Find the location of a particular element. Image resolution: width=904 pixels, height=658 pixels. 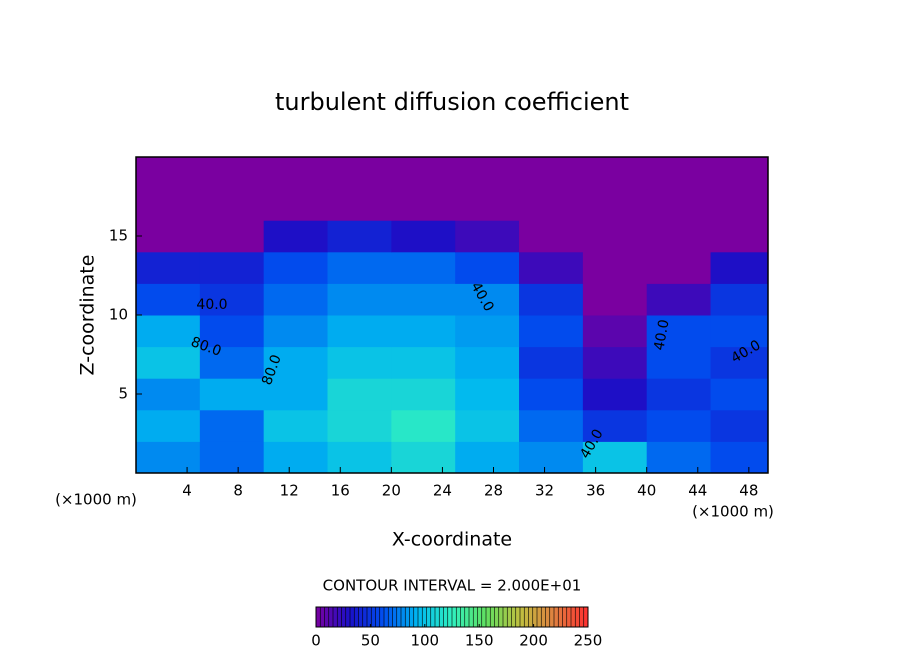

colorbar-tick-label: 200 is located at coordinates (533, 641).